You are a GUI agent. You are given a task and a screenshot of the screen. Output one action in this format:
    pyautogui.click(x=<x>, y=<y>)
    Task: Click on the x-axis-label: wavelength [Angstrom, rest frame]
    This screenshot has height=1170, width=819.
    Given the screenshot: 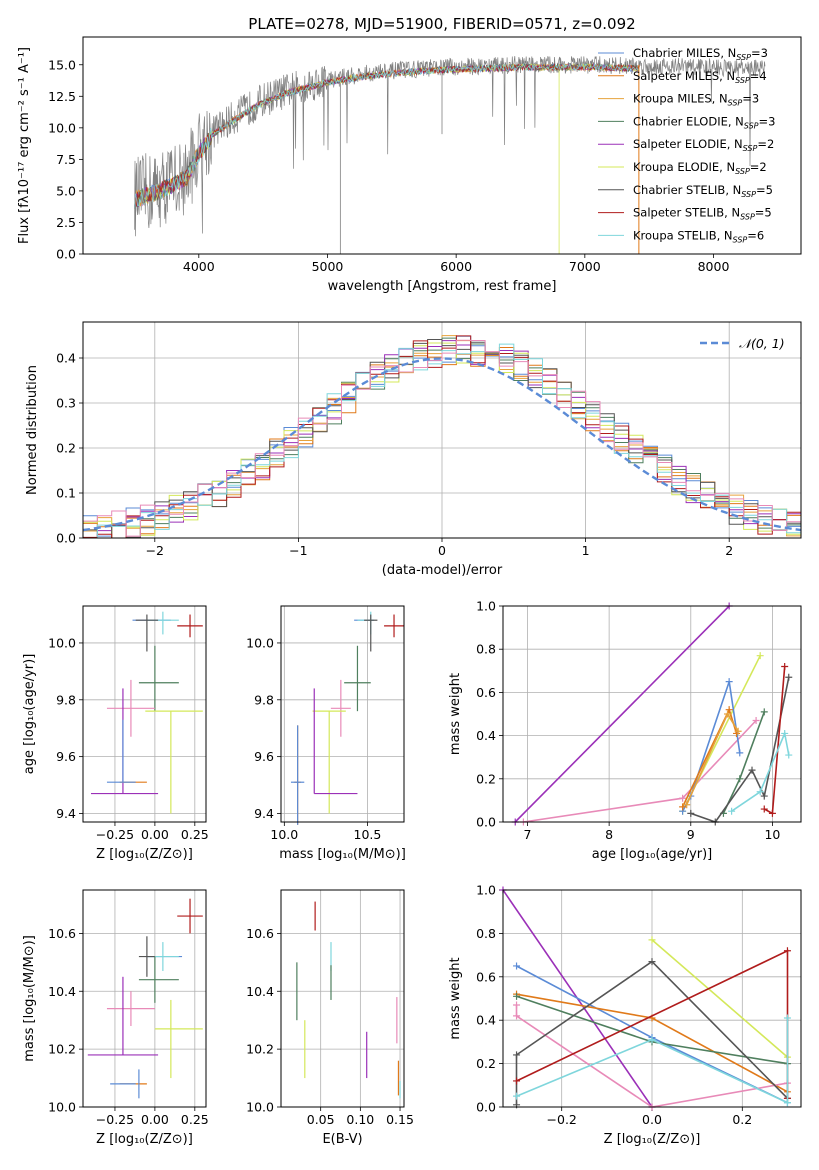 What is the action you would take?
    pyautogui.click(x=442, y=286)
    